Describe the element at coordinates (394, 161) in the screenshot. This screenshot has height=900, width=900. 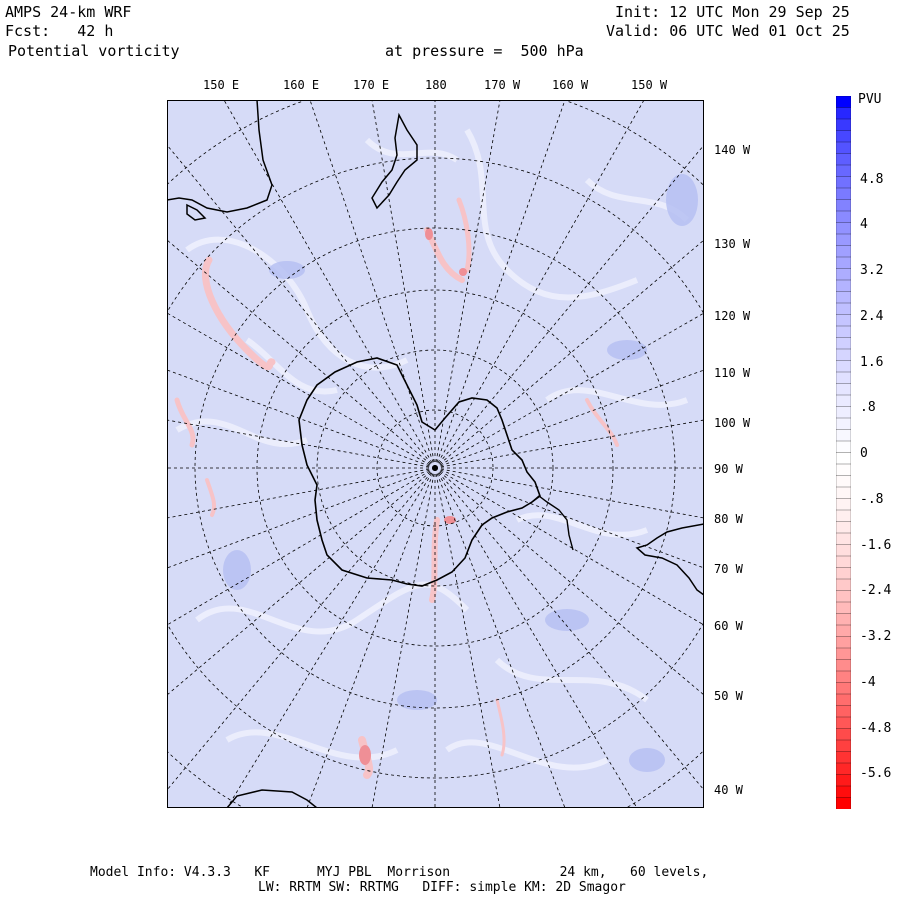
I see `new-zealand-coastline` at that location.